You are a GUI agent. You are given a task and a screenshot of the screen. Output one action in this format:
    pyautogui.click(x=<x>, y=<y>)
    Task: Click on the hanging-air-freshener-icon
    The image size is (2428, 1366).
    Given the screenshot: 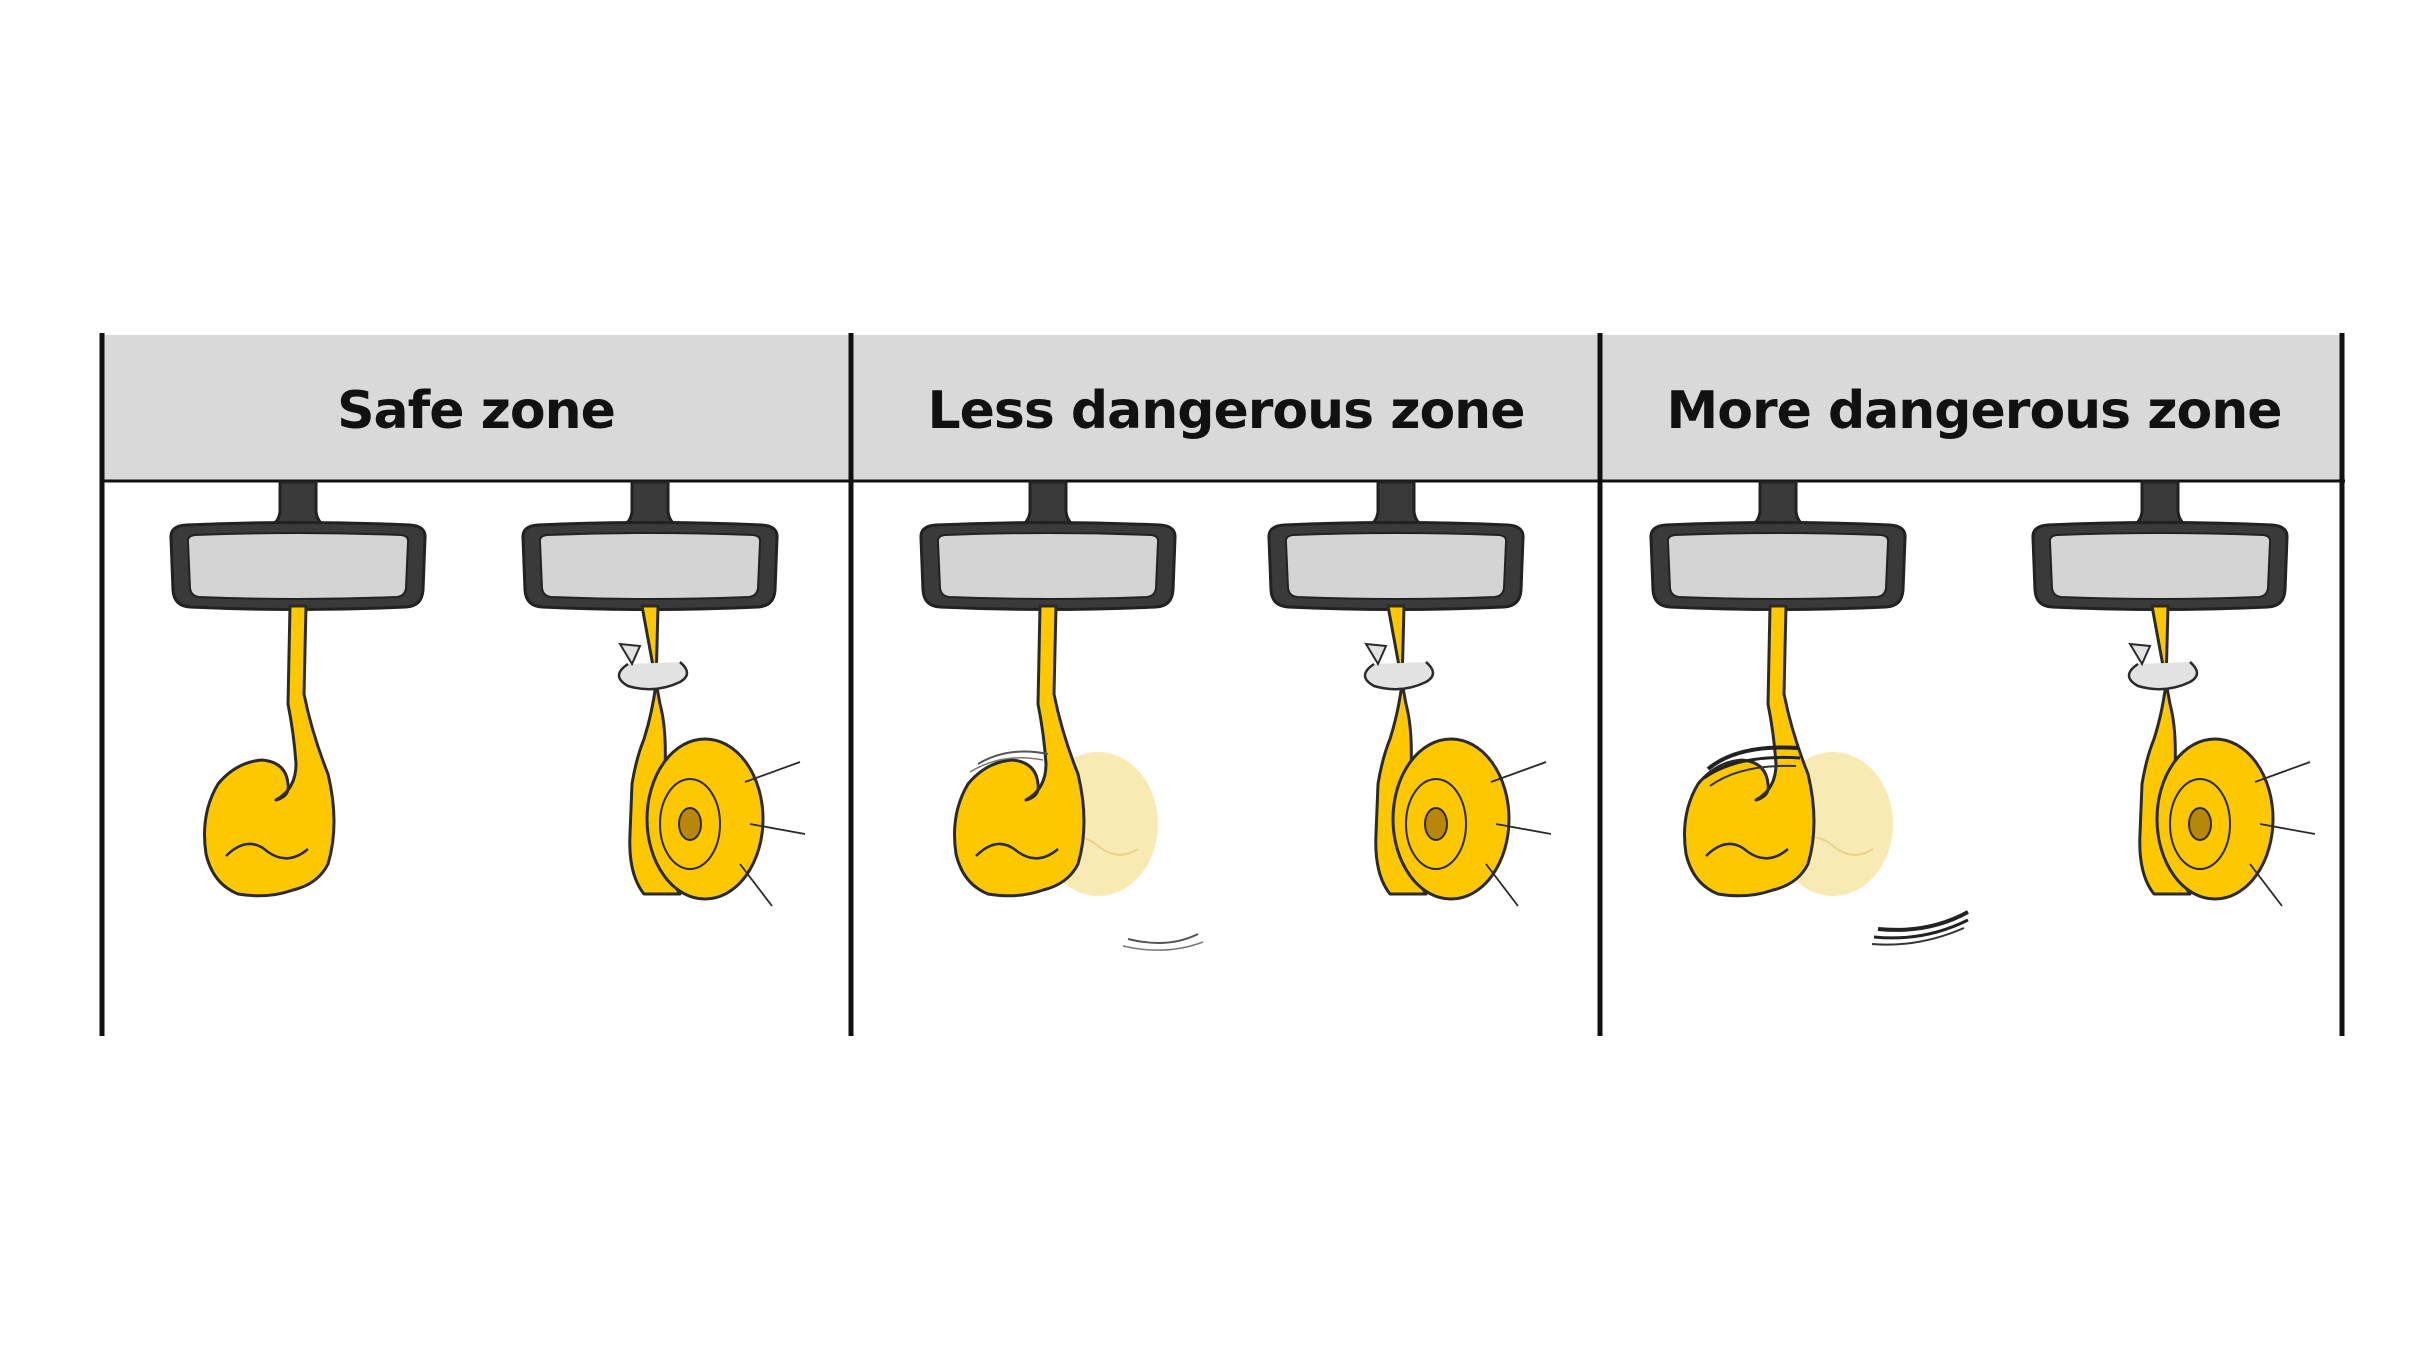 What is the action you would take?
    pyautogui.click(x=269, y=751)
    